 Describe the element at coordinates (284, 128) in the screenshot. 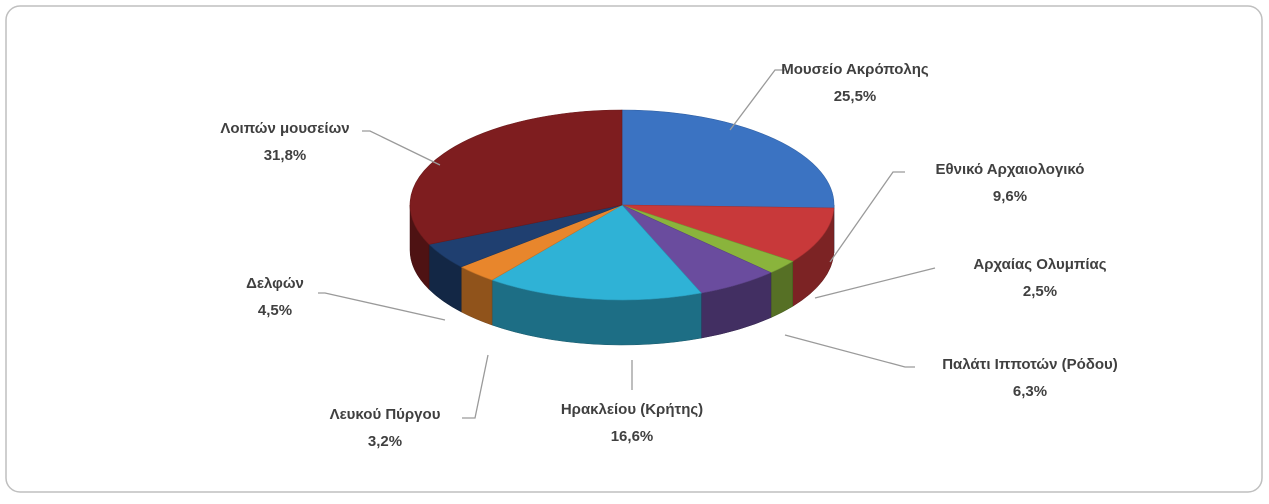

I see `data-label-name: Λοιπών μουσείων` at that location.